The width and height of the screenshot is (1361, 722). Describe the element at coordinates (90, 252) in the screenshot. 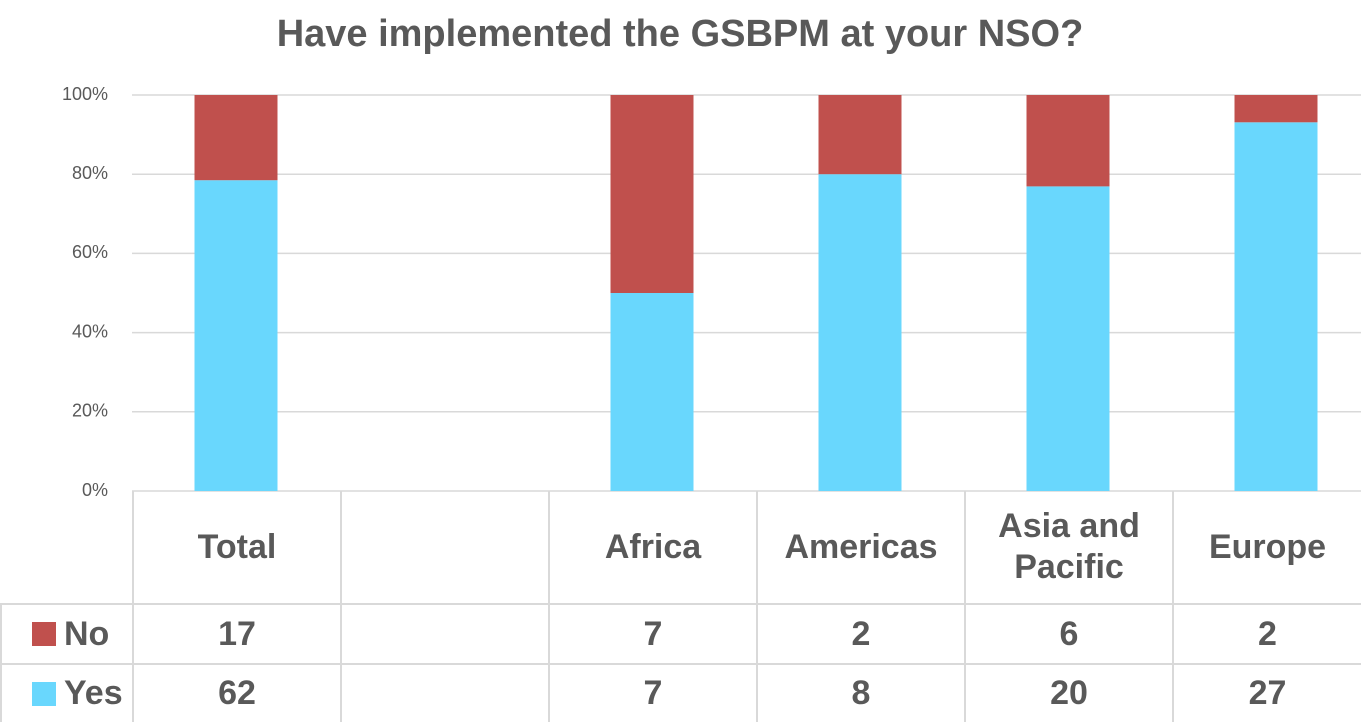

I see `y-tick-label: 60%` at that location.